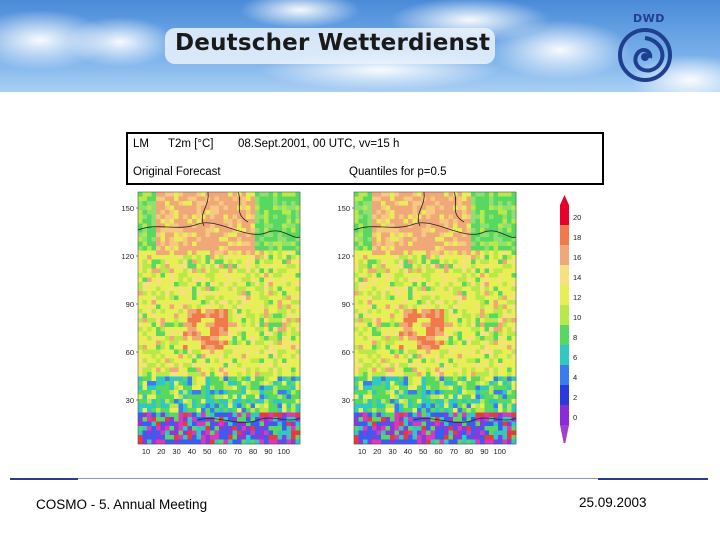 This screenshot has height=540, width=720. Describe the element at coordinates (141, 144) in the screenshot. I see `model-label: LM` at that location.